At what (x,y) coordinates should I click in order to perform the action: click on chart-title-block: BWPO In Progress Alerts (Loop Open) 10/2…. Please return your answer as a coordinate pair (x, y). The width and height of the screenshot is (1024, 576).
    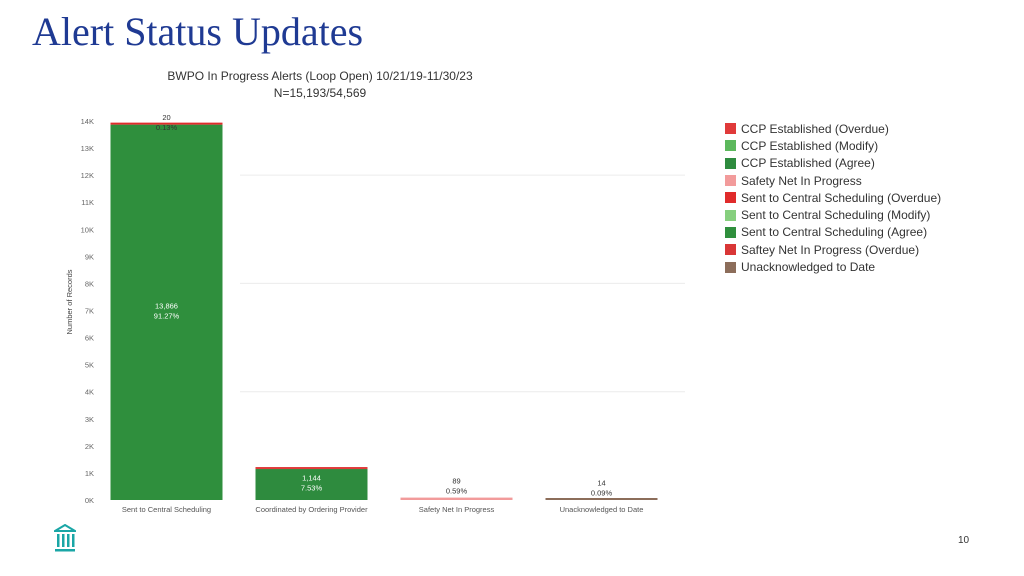
    Looking at the image, I should click on (320, 85).